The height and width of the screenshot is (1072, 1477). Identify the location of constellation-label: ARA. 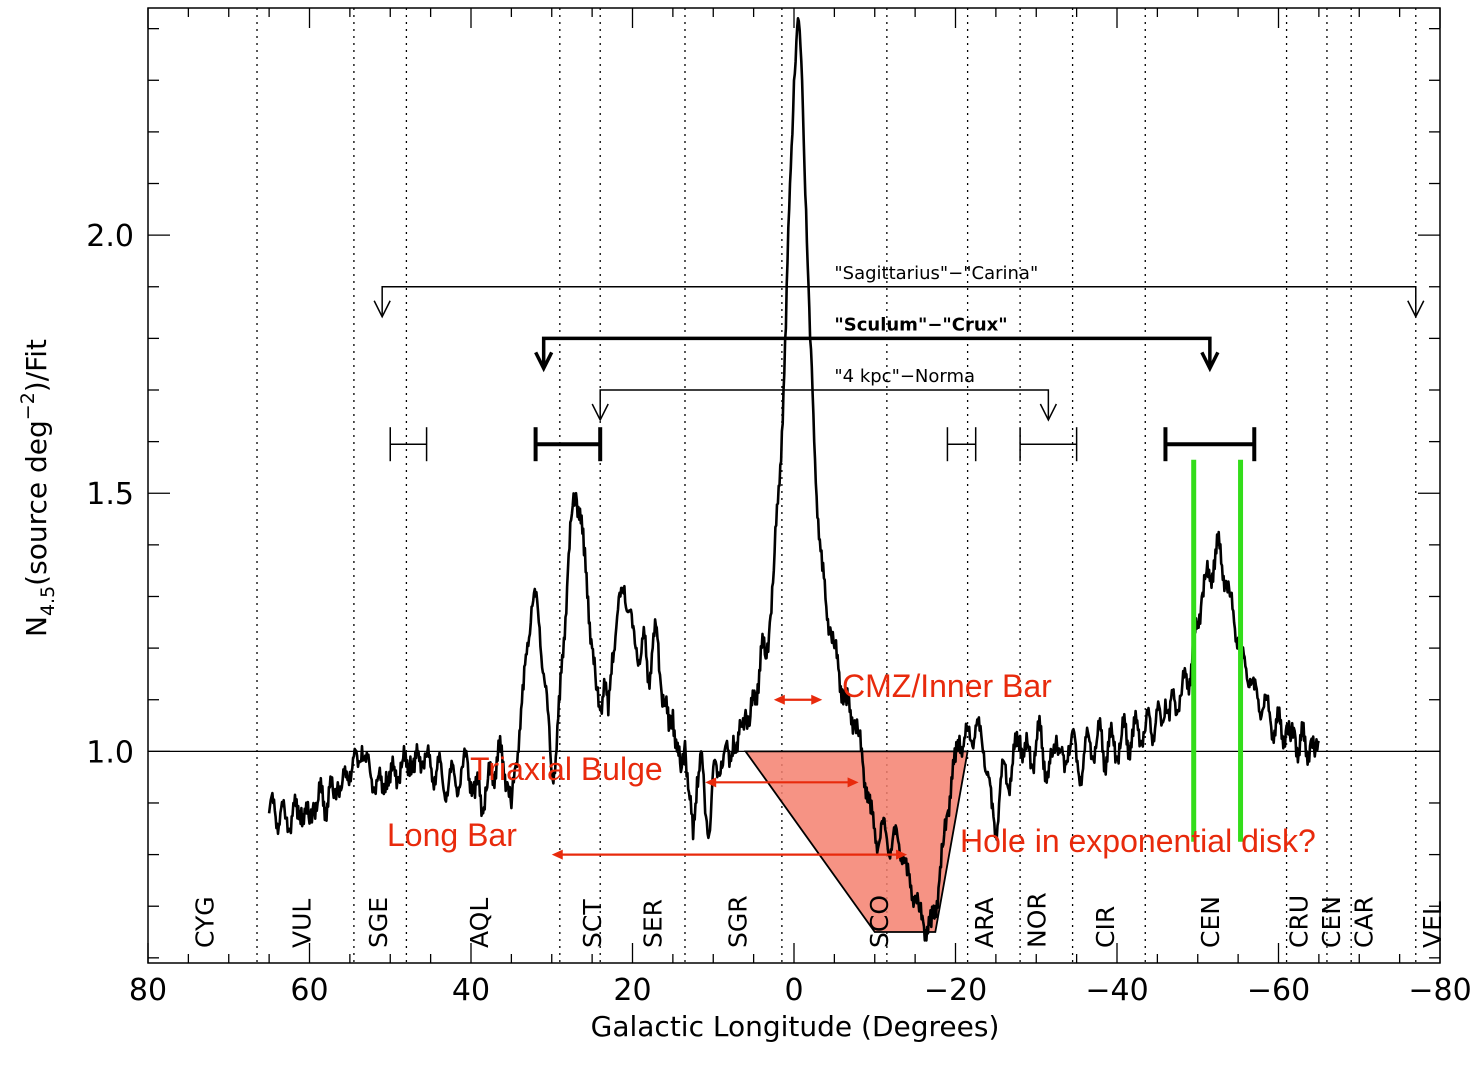
(984, 922).